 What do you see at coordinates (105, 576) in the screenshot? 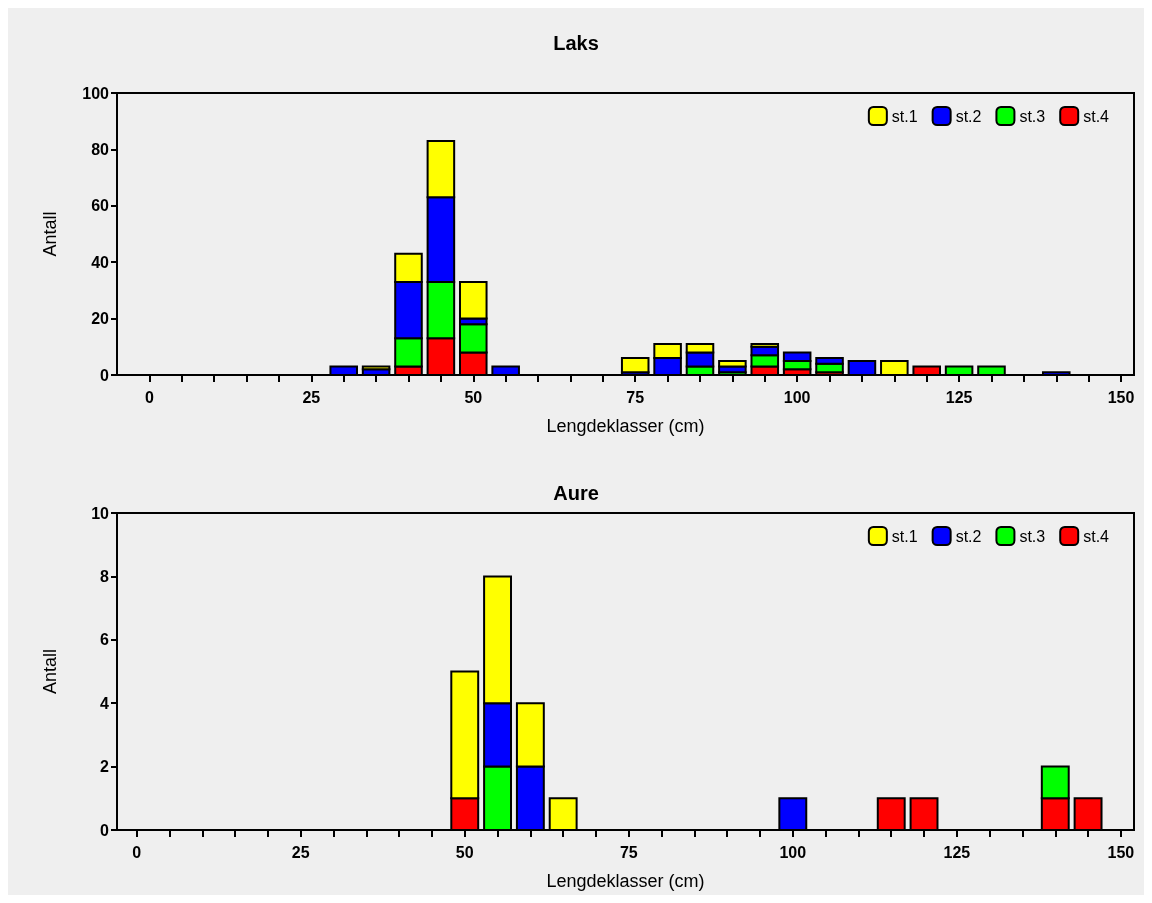
I see `y-tick-label: 8` at bounding box center [105, 576].